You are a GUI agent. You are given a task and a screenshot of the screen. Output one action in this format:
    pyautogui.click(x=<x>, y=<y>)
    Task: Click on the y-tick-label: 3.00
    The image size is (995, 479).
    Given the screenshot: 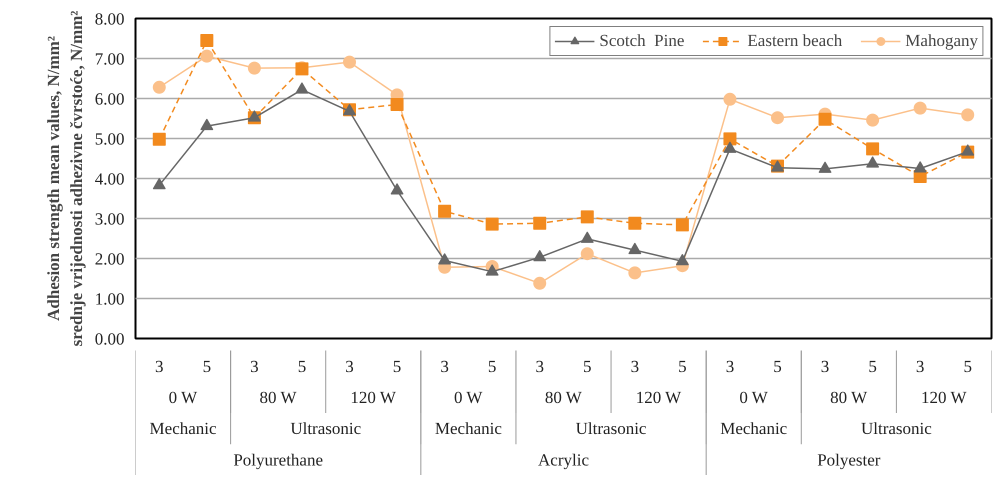 What is the action you would take?
    pyautogui.click(x=109, y=219)
    